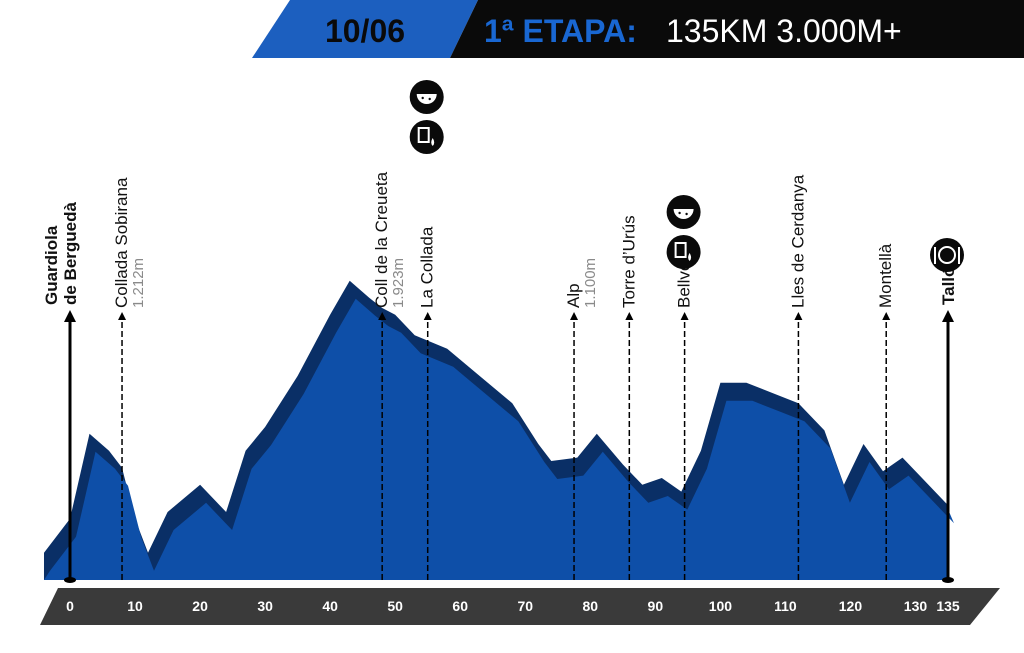 The height and width of the screenshot is (653, 1024). What do you see at coordinates (590, 283) in the screenshot?
I see `altitude-label: 1.100m` at bounding box center [590, 283].